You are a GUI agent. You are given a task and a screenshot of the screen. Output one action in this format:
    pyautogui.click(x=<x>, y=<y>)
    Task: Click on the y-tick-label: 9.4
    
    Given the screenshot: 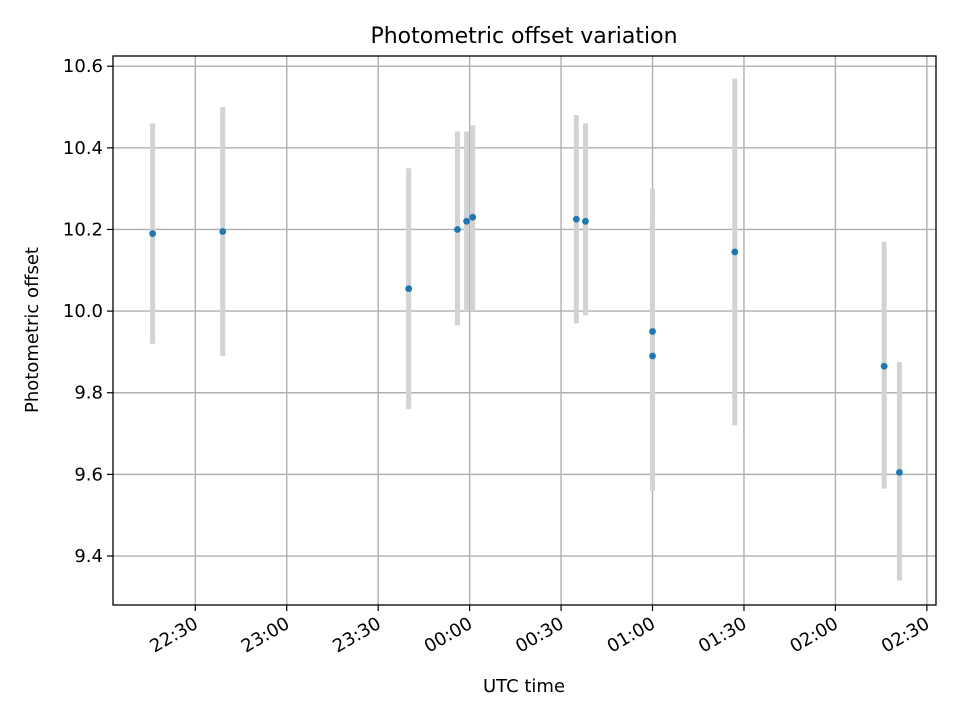 What is the action you would take?
    pyautogui.click(x=88, y=556)
    